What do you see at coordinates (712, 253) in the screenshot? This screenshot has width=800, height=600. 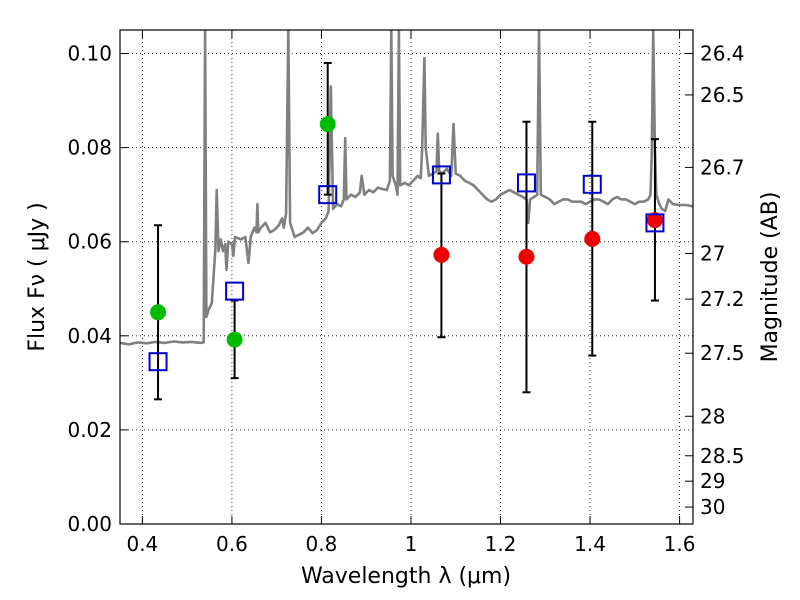 I see `right-tick-label: 27` at bounding box center [712, 253].